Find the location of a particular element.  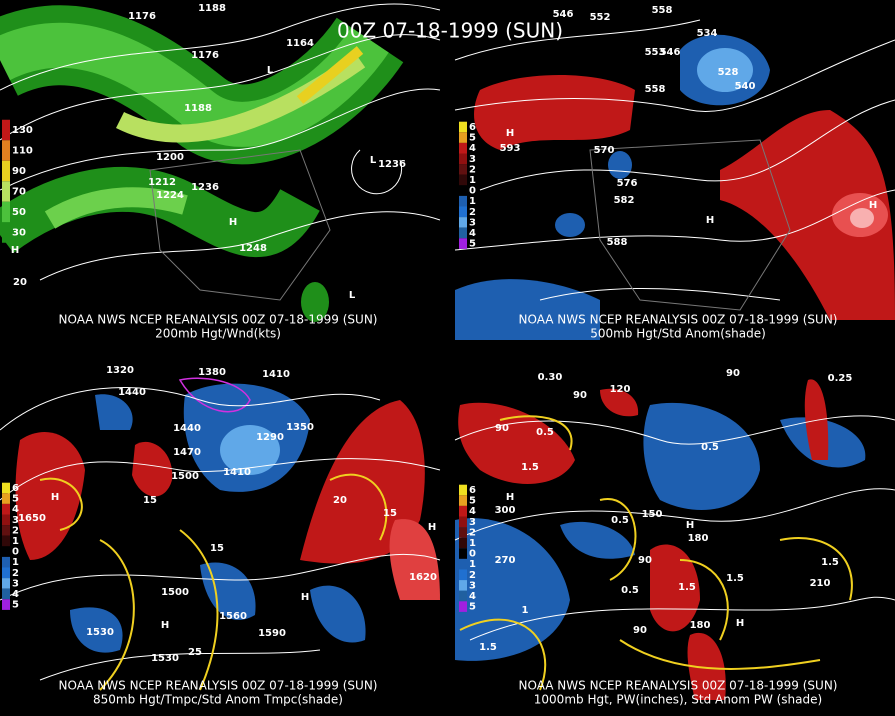

contour-label: 25 is located at coordinates (195, 652).